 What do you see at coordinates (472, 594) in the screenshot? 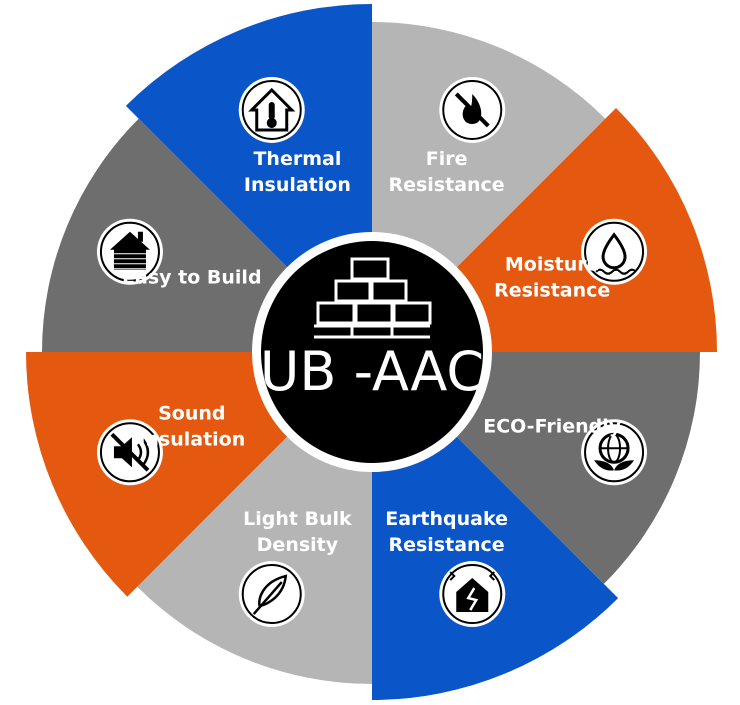
I see `earthquake-icon` at bounding box center [472, 594].